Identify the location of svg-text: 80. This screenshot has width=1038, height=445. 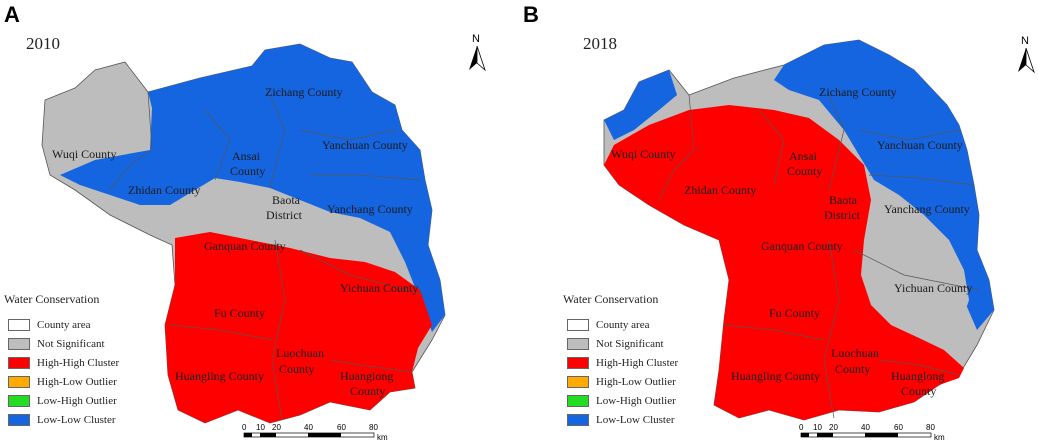
(930, 427).